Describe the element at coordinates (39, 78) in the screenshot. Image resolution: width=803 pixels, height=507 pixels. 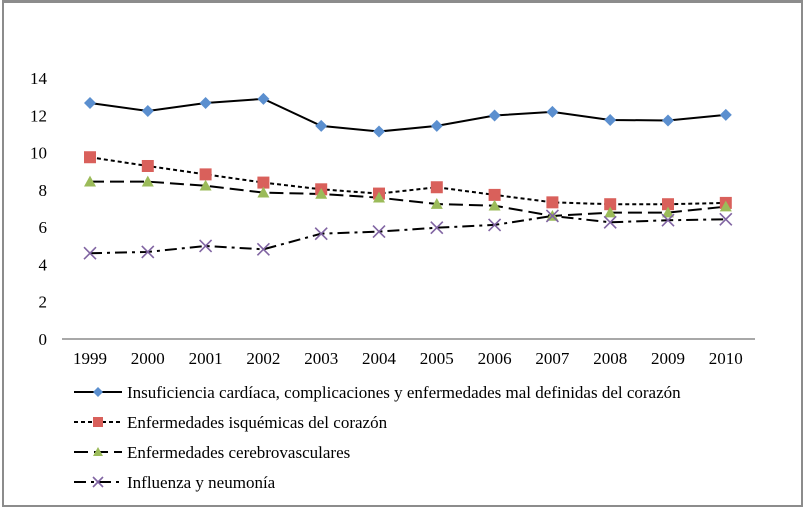
I see `y-tick-label: 14` at that location.